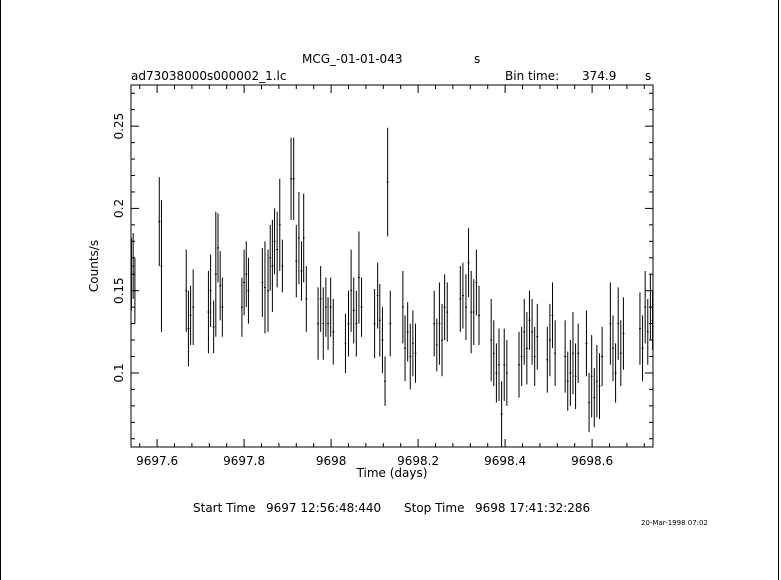 Image resolution: width=781 pixels, height=580 pixels. Describe the element at coordinates (209, 76) in the screenshot. I see `file-name: ad73038000s000002_1.lc` at that location.